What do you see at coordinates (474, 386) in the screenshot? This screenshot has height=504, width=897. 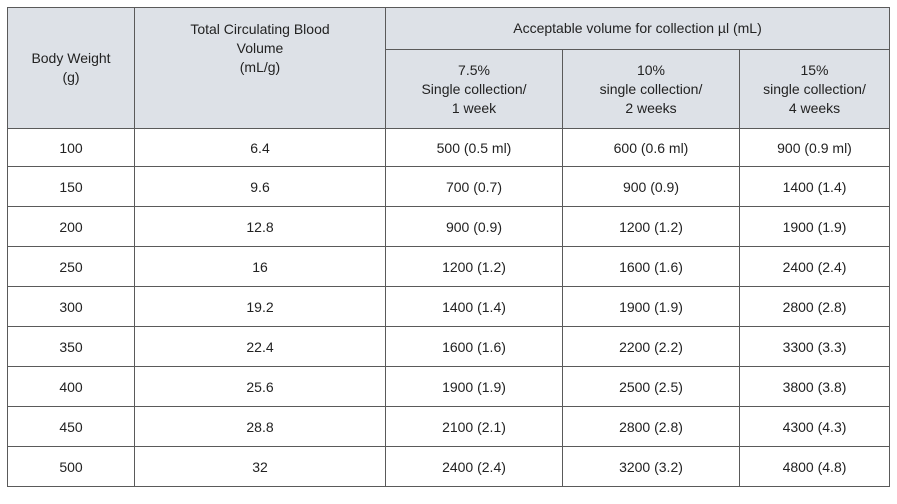 I see `cell-7-5-percent: 1900 (1.9)` at bounding box center [474, 386].